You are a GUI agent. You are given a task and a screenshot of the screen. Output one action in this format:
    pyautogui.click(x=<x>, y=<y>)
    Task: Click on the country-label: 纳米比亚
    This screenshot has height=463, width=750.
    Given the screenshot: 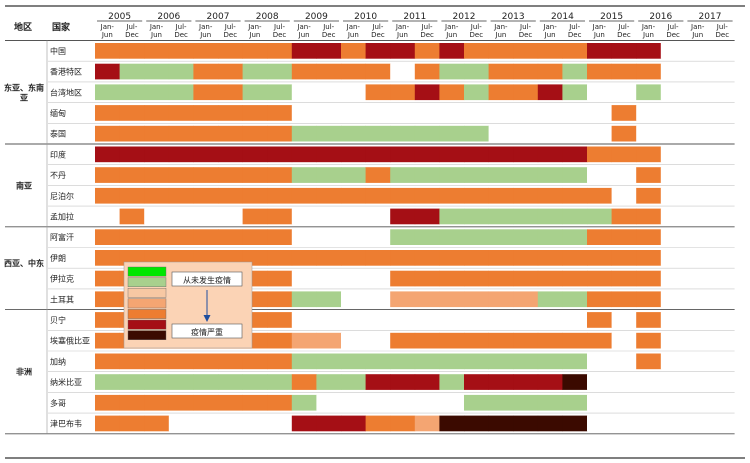 What is the action you would take?
    pyautogui.click(x=66, y=382)
    